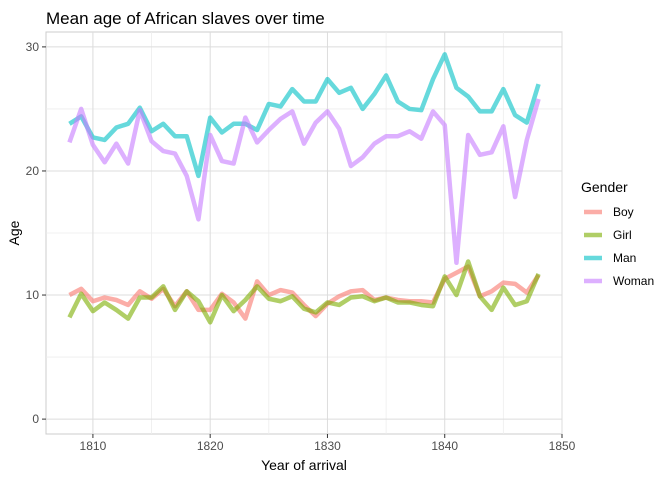 This screenshot has width=672, height=480. Describe the element at coordinates (304, 292) in the screenshot. I see `series-line-girl` at that location.